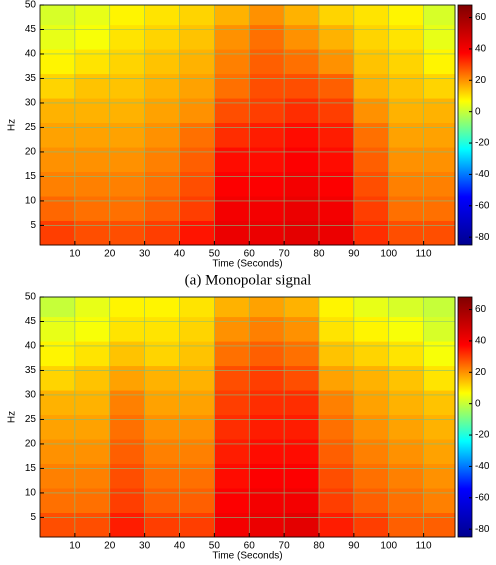 The height and width of the screenshot is (565, 496). I want to click on x-tick-label: 70, so click(285, 546).